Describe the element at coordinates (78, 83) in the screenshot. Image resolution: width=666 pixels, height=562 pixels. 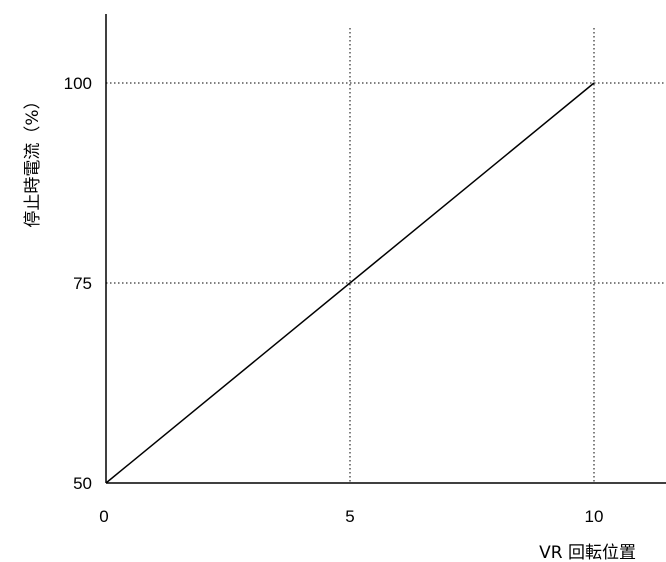
I see `y-tick-label: 100` at that location.